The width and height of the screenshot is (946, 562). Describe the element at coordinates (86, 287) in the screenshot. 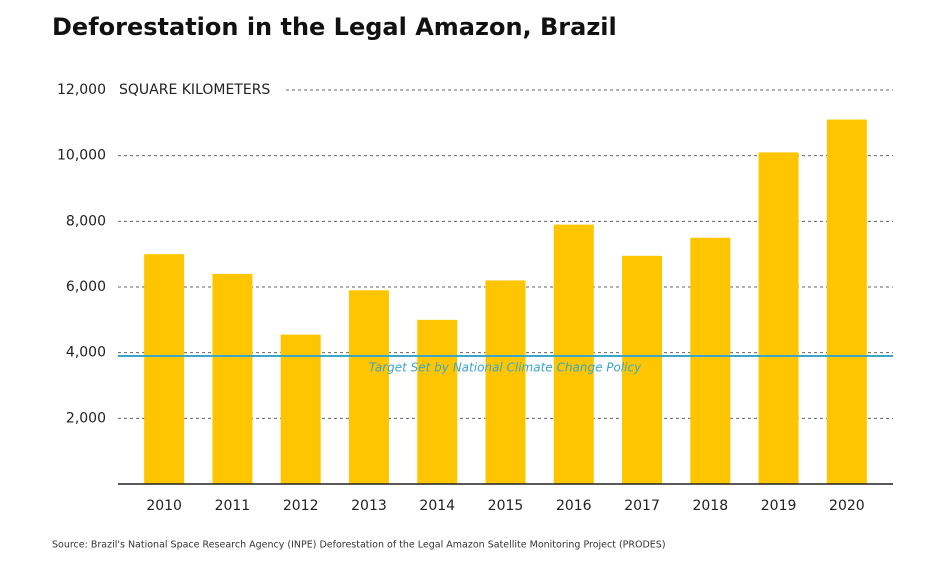

I see `y-tick-label: 6,000` at that location.